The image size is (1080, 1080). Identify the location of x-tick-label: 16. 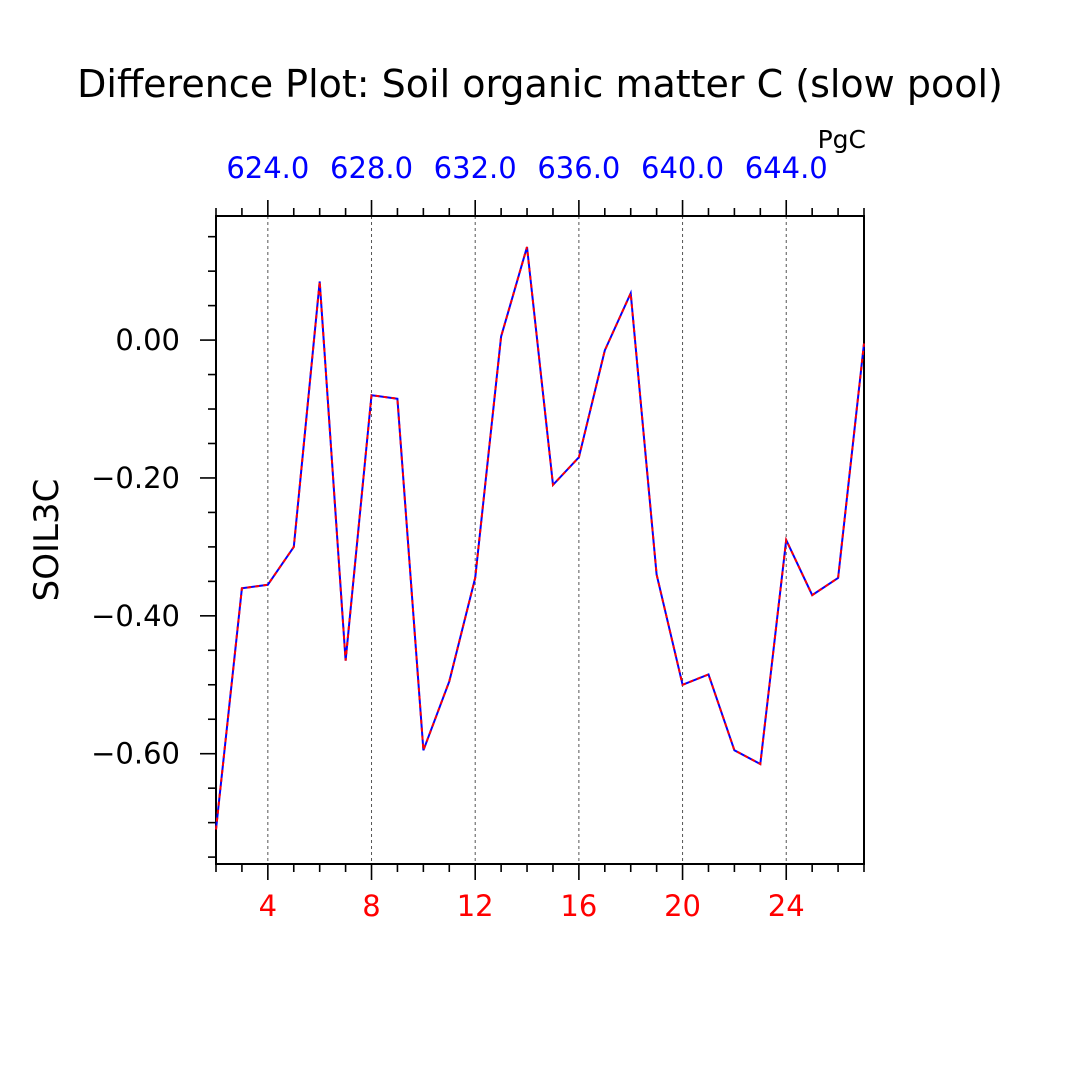
(578, 906).